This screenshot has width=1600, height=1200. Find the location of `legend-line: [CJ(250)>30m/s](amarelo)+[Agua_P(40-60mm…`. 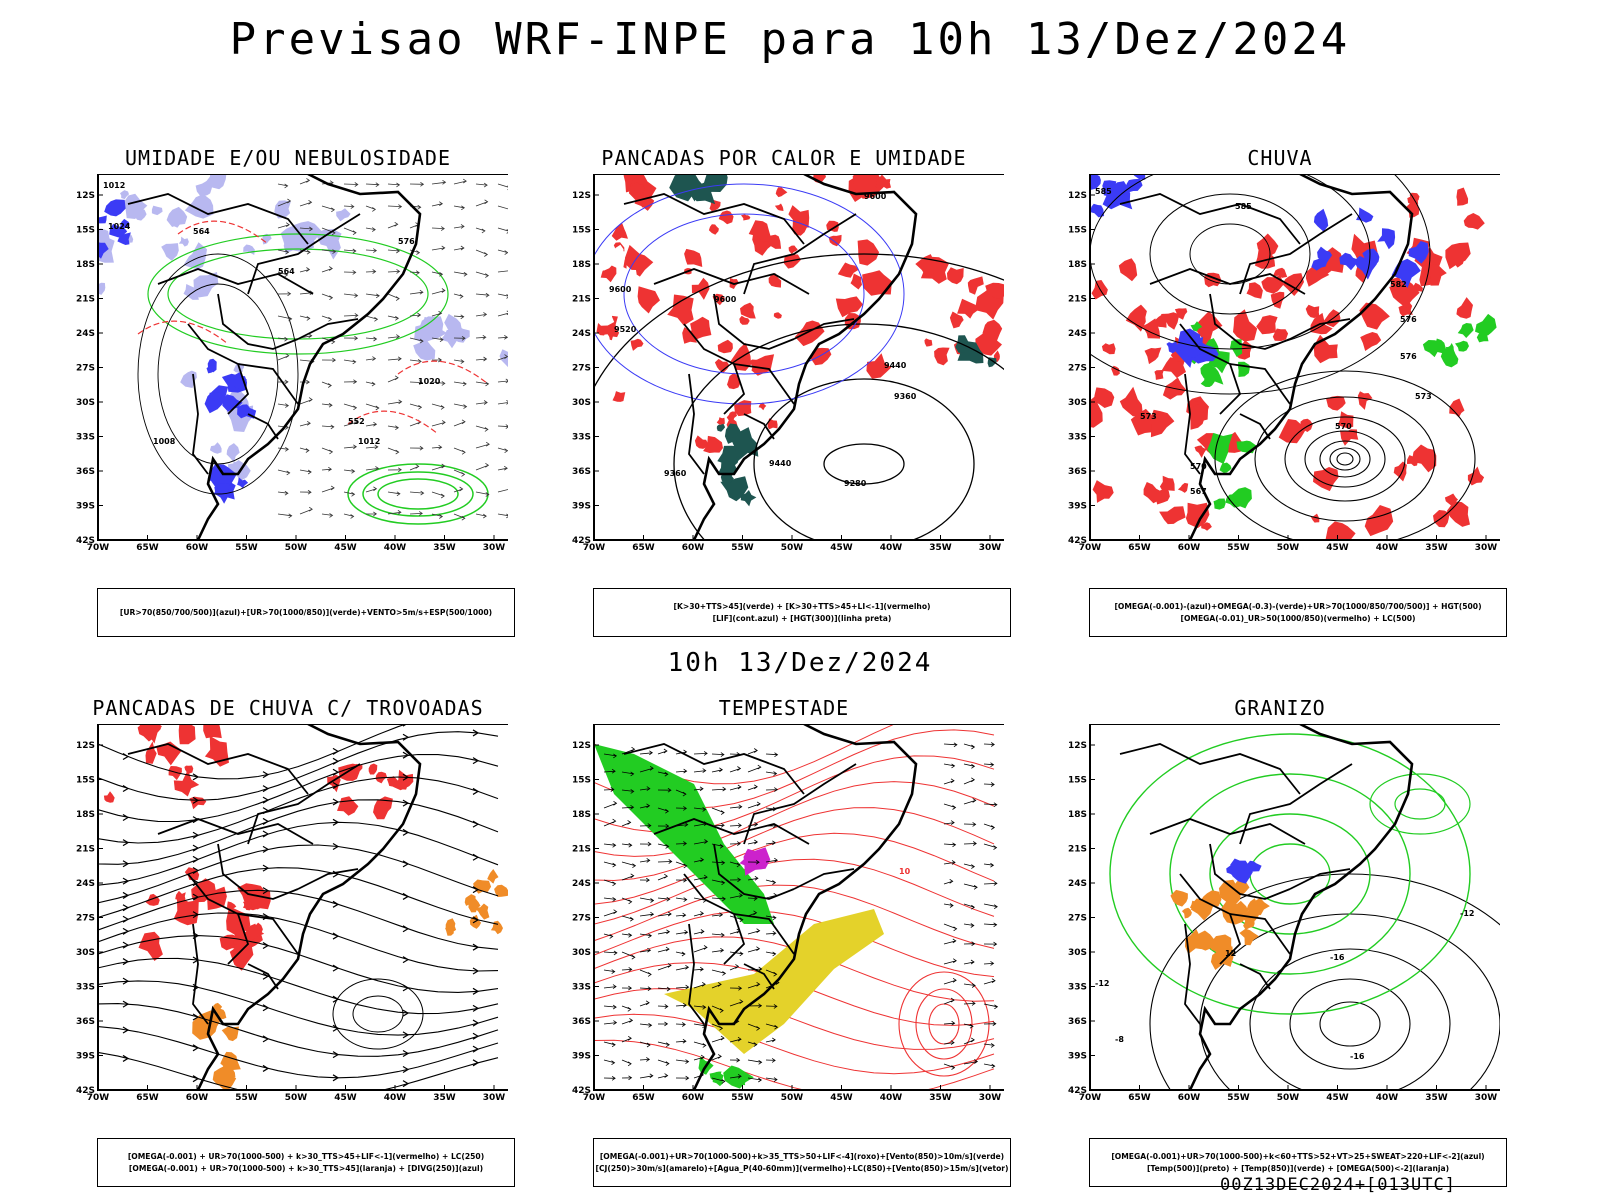

legend-line: [CJ(250)>30m/s](amarelo)+[Agua_P(40-60mm… is located at coordinates (802, 1168).